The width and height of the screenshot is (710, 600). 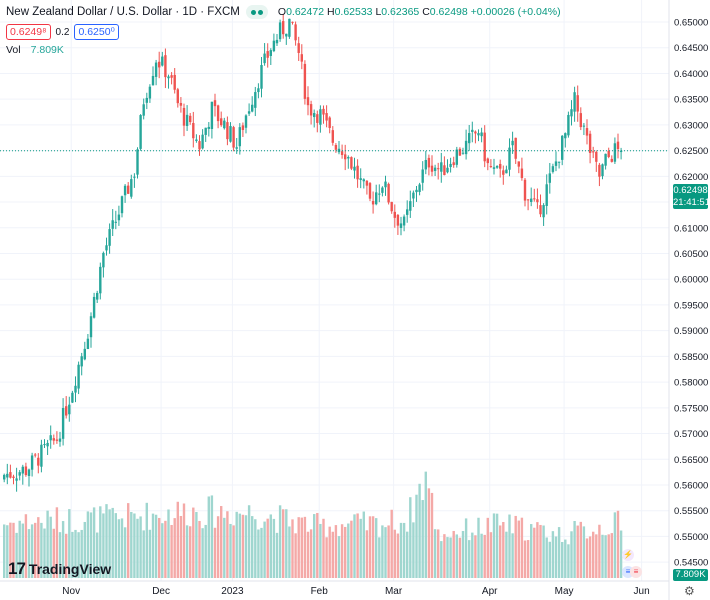 What do you see at coordinates (689, 591) in the screenshot?
I see `gear-icon: ⚙` at bounding box center [689, 591].